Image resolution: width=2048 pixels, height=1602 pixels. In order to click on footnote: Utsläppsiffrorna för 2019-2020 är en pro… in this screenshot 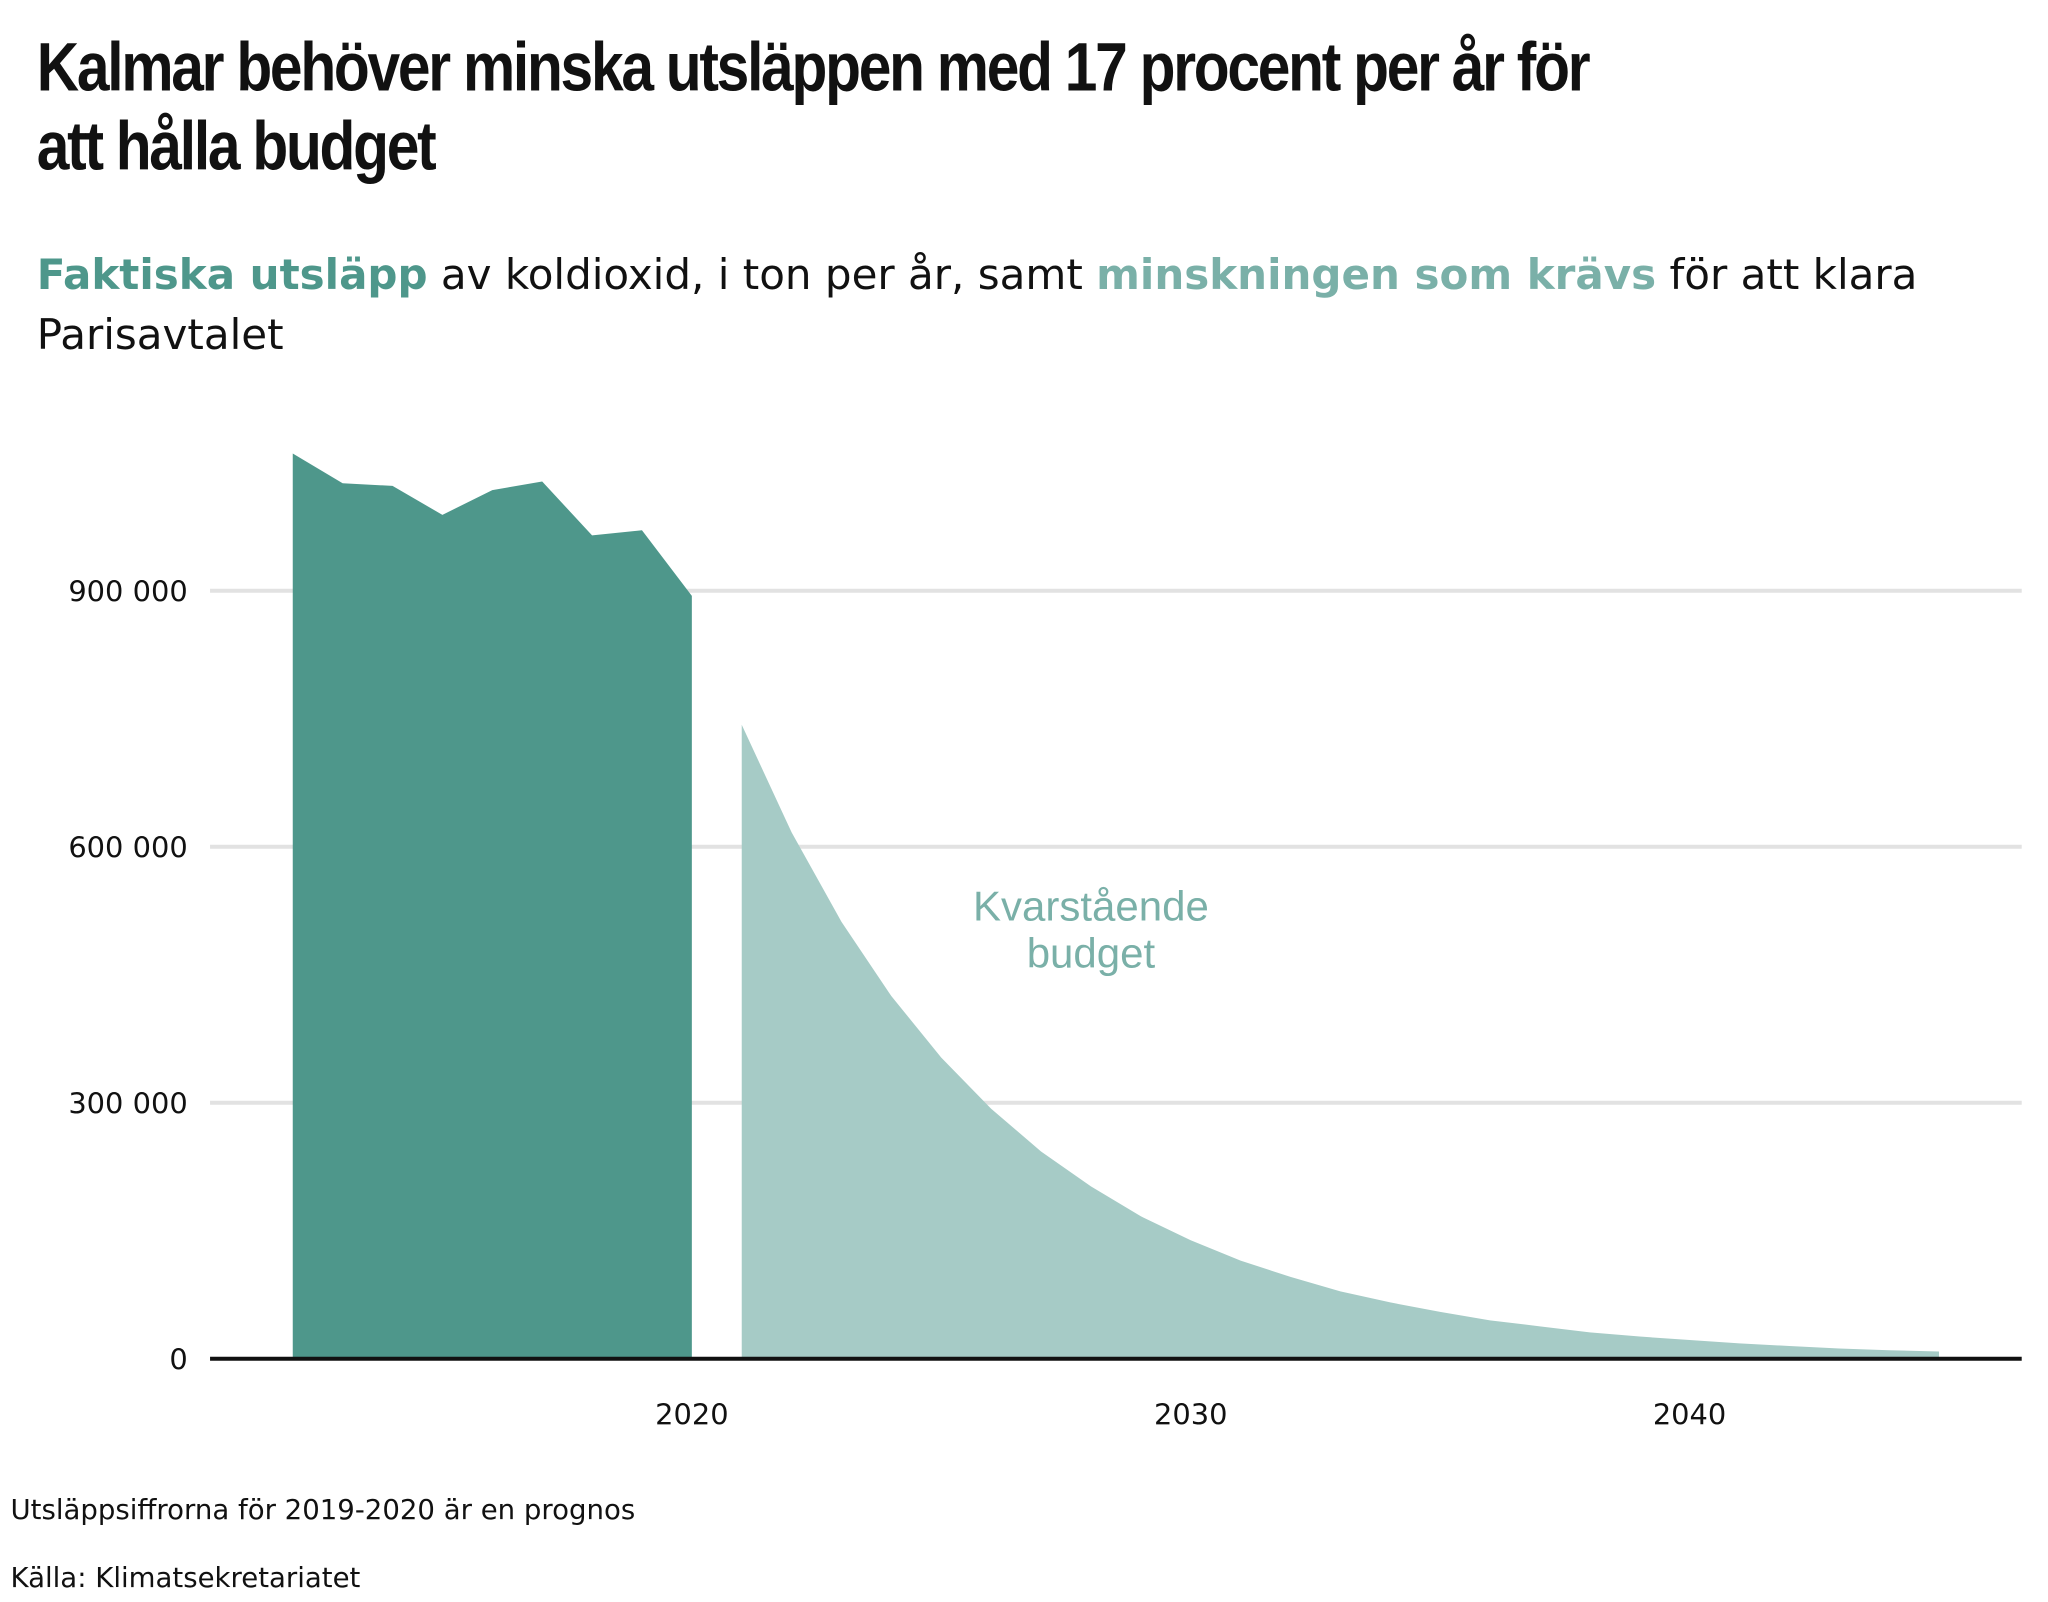, I will do `click(323, 1509)`.